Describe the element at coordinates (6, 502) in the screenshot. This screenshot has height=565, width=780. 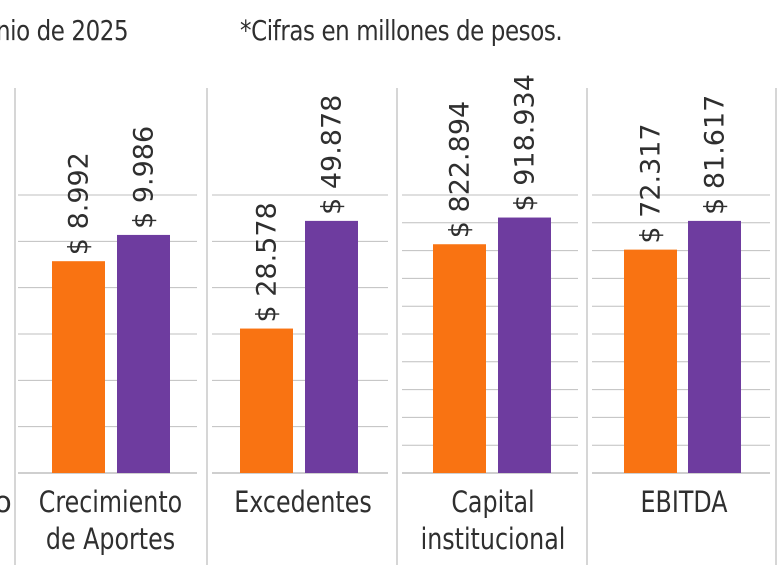
I see `category-label-clipped: o` at that location.